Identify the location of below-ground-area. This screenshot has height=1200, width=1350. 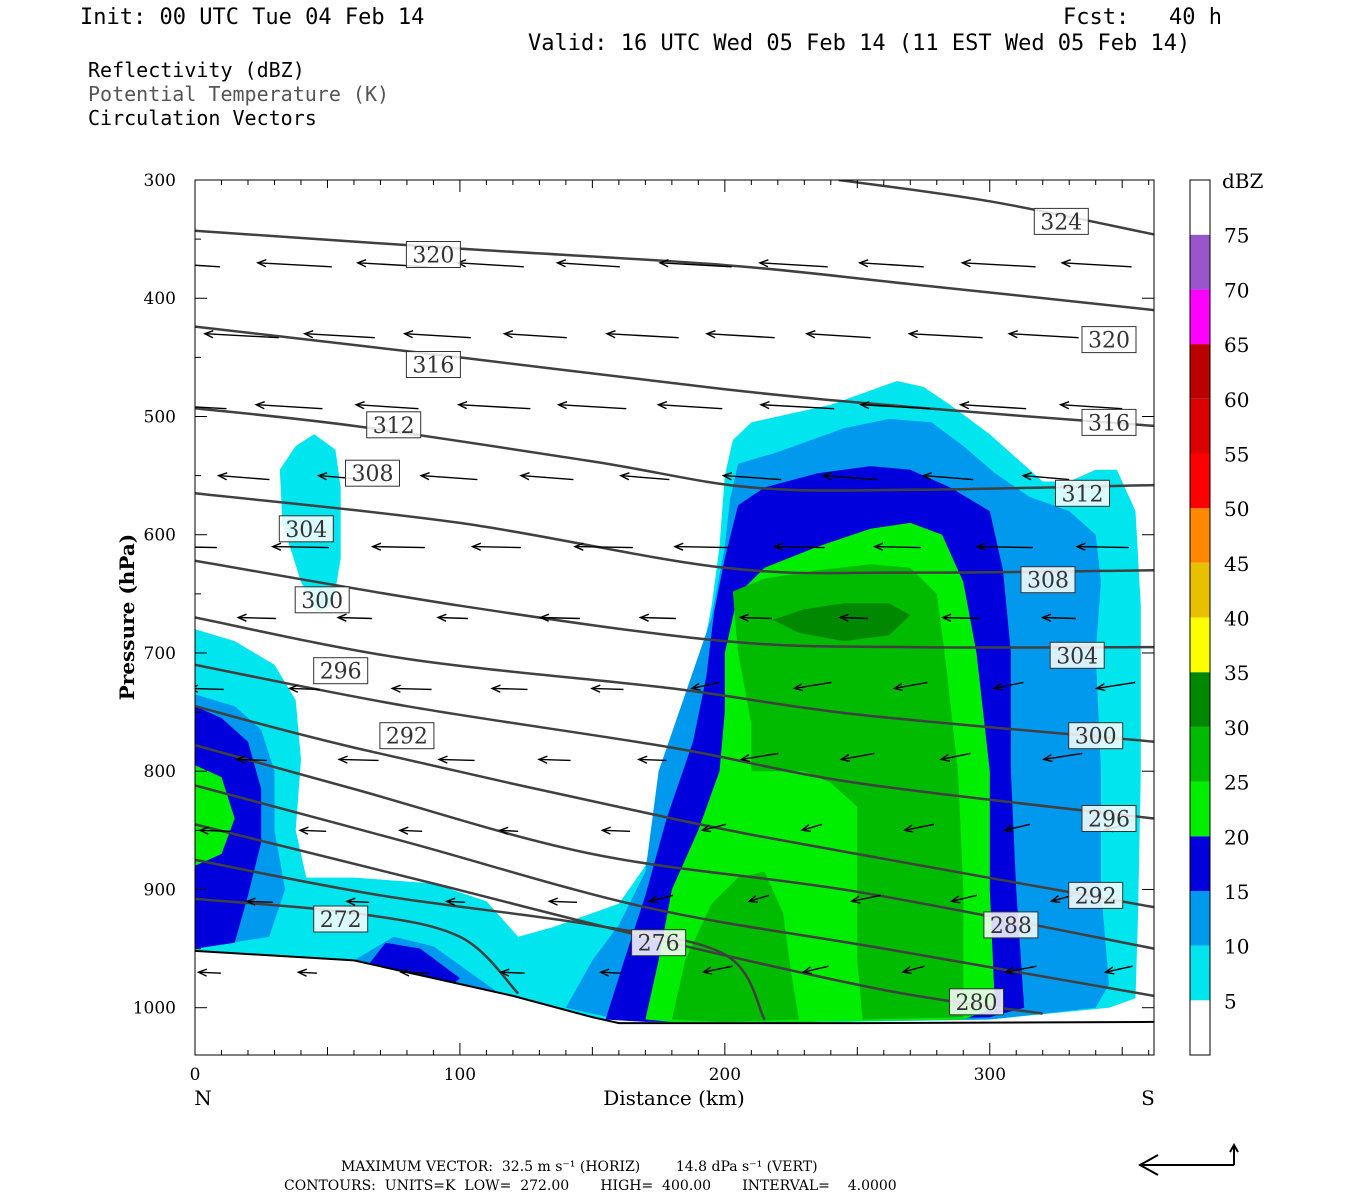
(674, 1002).